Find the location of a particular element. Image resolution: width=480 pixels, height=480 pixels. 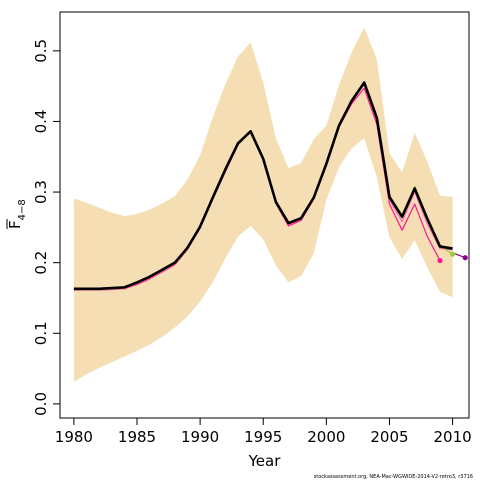

x-tick-label: 1995 is located at coordinates (263, 437).